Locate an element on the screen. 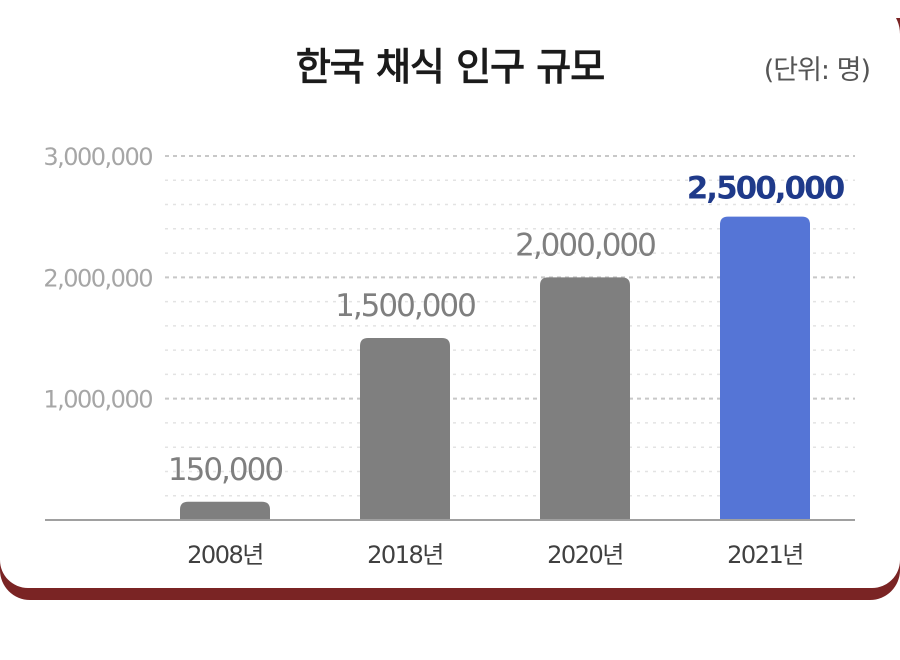 Image resolution: width=900 pixels, height=660 pixels. y-tick-label: 2,000,000 is located at coordinates (97, 278).